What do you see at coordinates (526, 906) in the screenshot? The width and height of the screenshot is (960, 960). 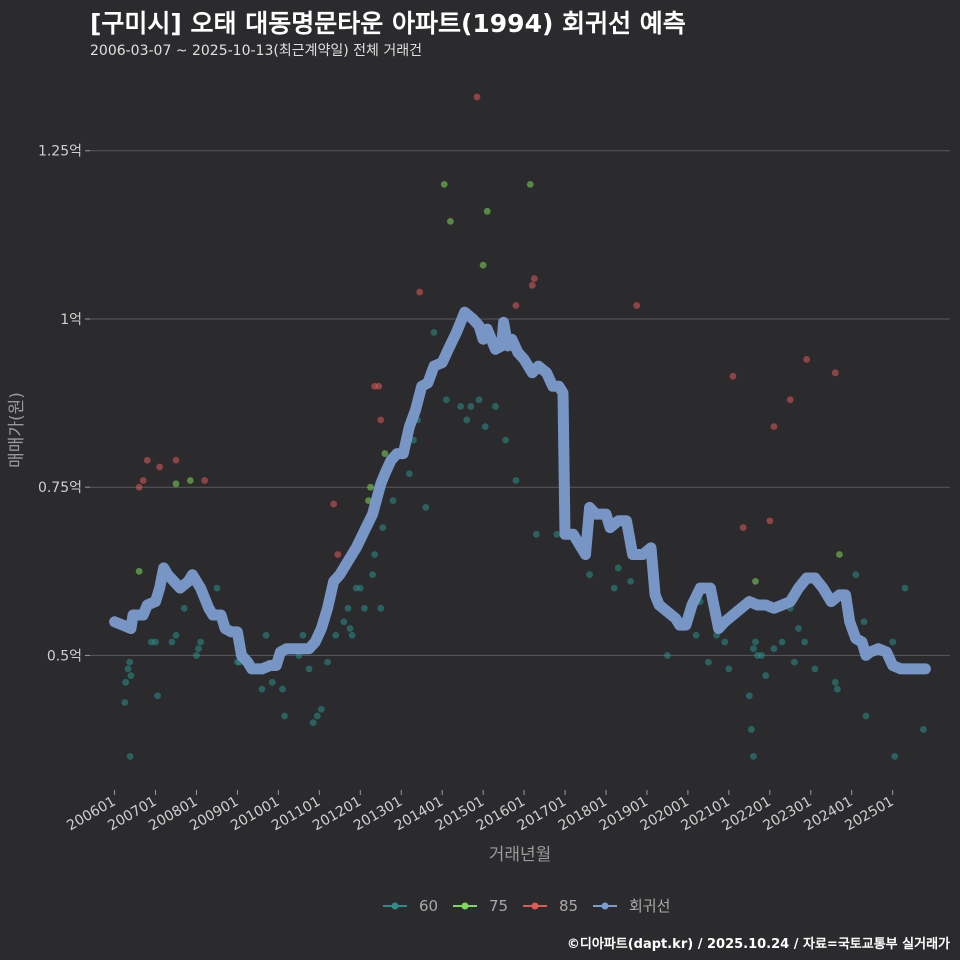 I see `legend: 60 75 85 회귀선` at bounding box center [526, 906].